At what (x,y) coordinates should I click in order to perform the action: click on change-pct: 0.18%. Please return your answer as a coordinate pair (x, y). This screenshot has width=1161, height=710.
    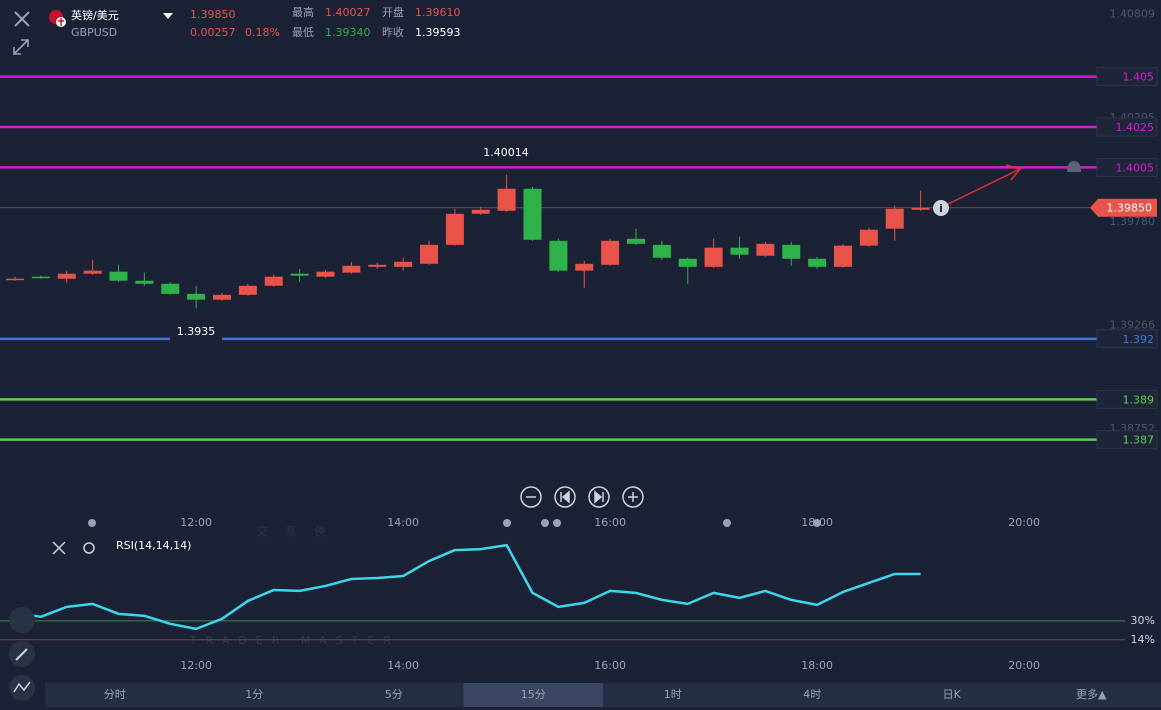
    Looking at the image, I should click on (262, 32).